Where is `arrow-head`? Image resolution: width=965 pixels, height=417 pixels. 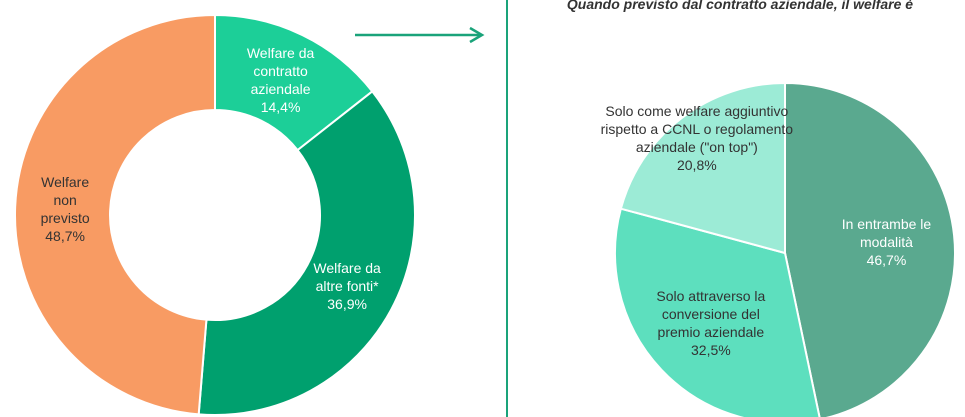 arrow-head is located at coordinates (477, 35).